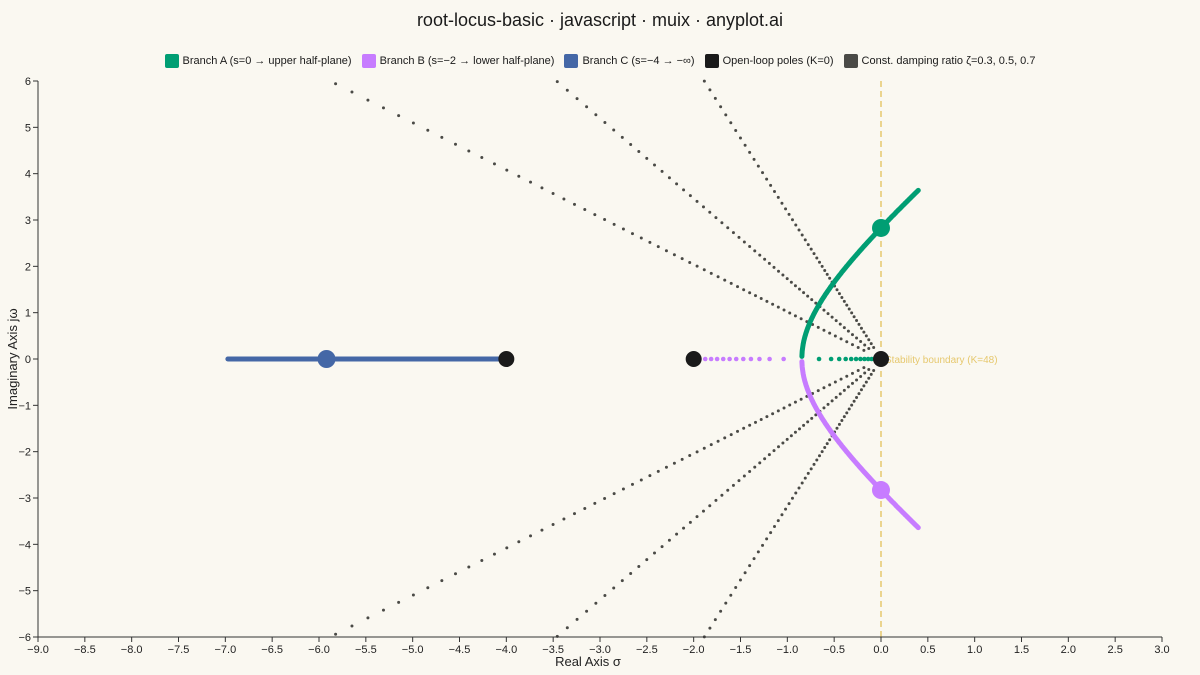 This screenshot has height=675, width=1200. I want to click on legend-swatch-damping, so click(850, 61).